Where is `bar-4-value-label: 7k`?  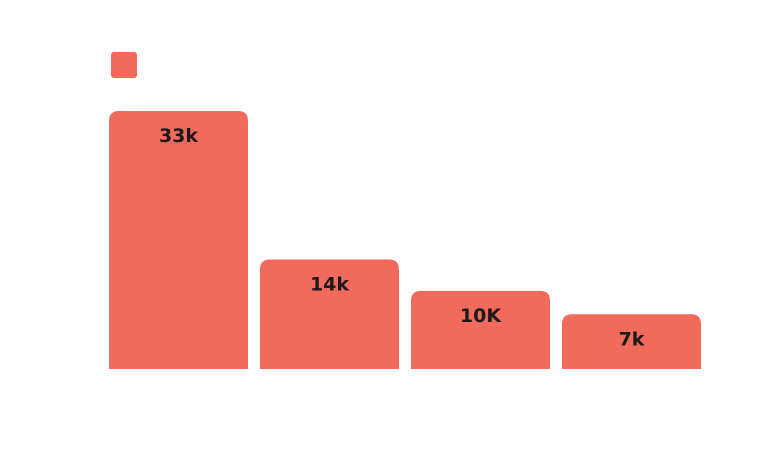 bar-4-value-label: 7k is located at coordinates (632, 339).